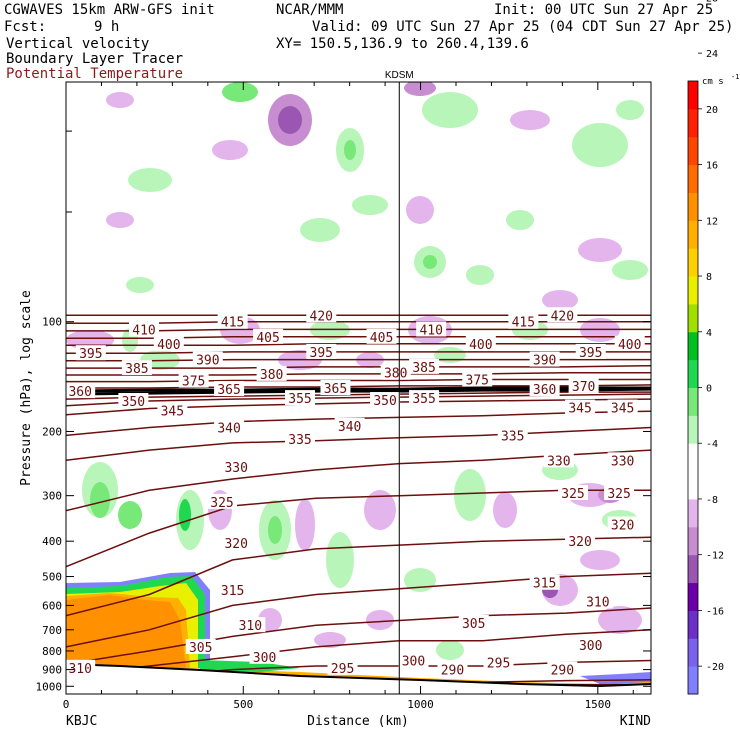 This screenshot has width=740, height=740. What do you see at coordinates (705, 347) in the screenshot?
I see `colorbar: 36322824201612840-4-8-12-16-20` at bounding box center [705, 347].